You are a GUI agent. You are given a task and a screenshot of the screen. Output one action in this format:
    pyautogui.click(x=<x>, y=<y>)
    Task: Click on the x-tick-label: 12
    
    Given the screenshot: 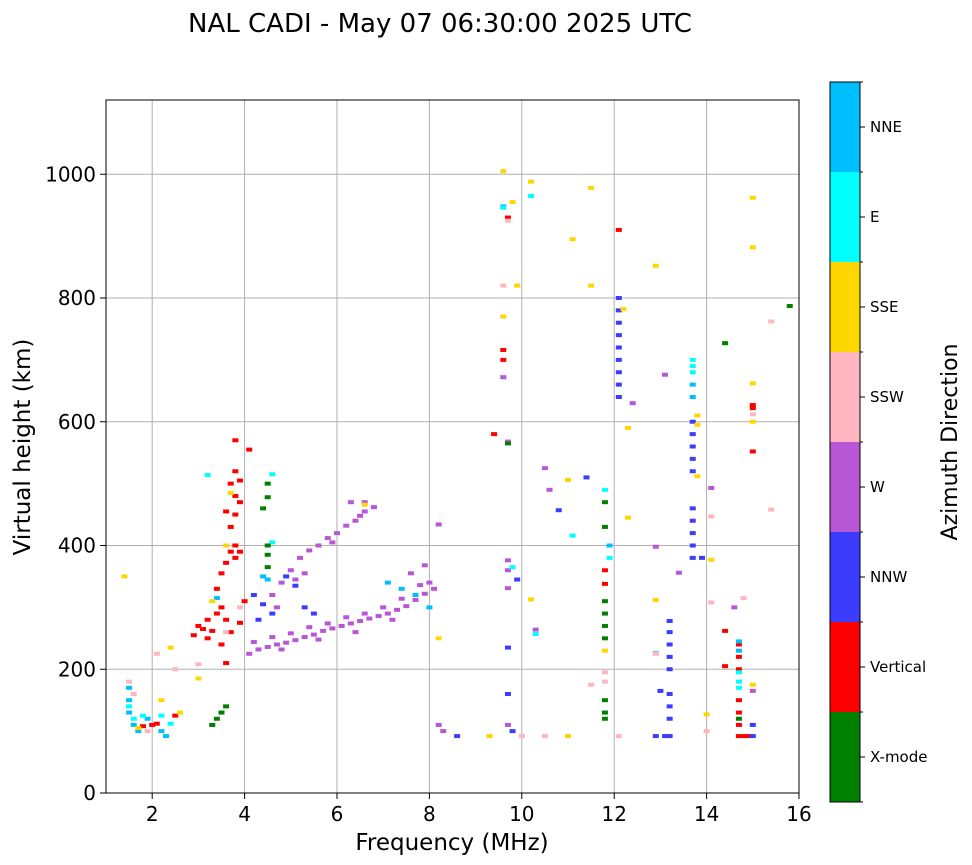 What is the action you would take?
    pyautogui.click(x=613, y=814)
    